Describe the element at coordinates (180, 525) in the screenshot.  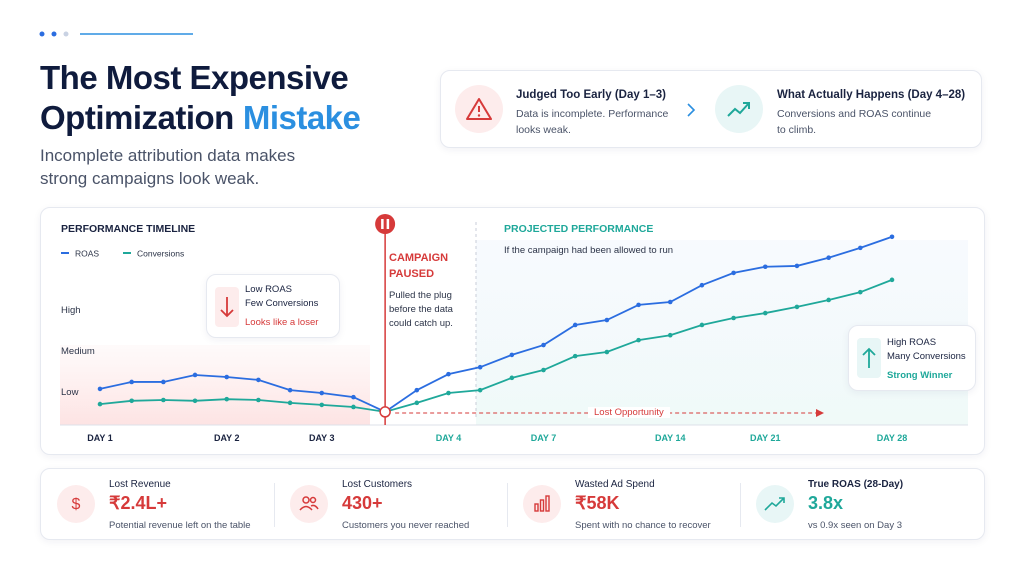
I see `stat-note: Potential revenue left on the table` at that location.